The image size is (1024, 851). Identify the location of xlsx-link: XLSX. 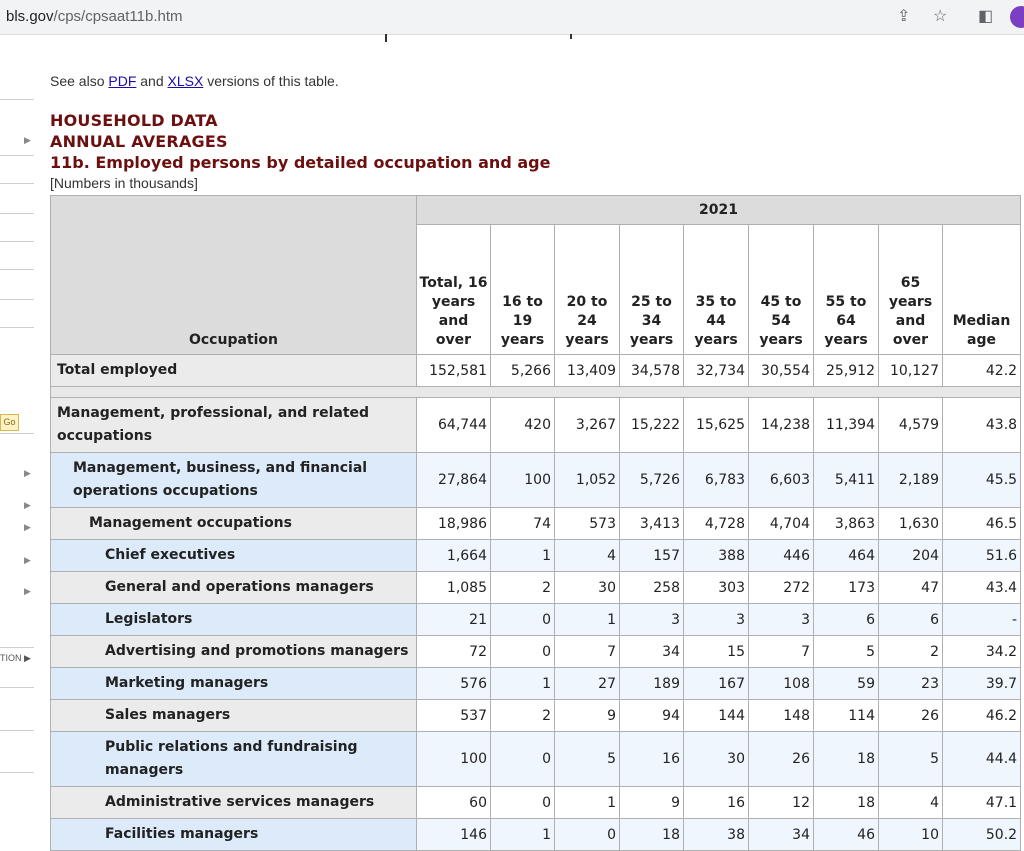
(185, 81).